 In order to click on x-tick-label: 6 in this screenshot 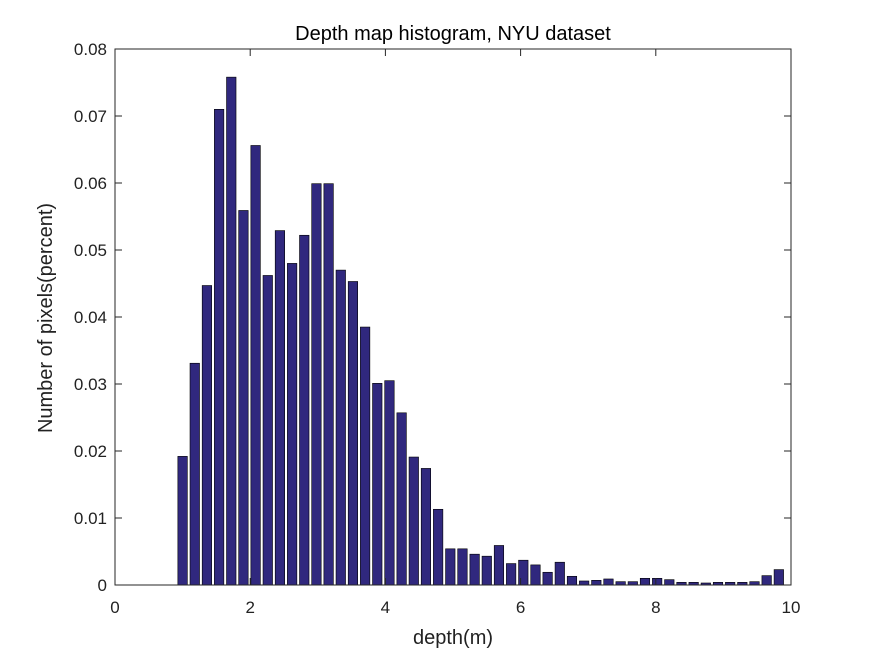, I will do `click(520, 607)`.